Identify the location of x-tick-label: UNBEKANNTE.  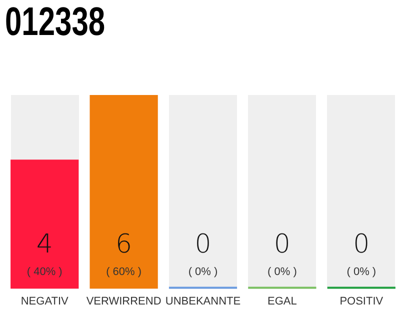
(203, 301).